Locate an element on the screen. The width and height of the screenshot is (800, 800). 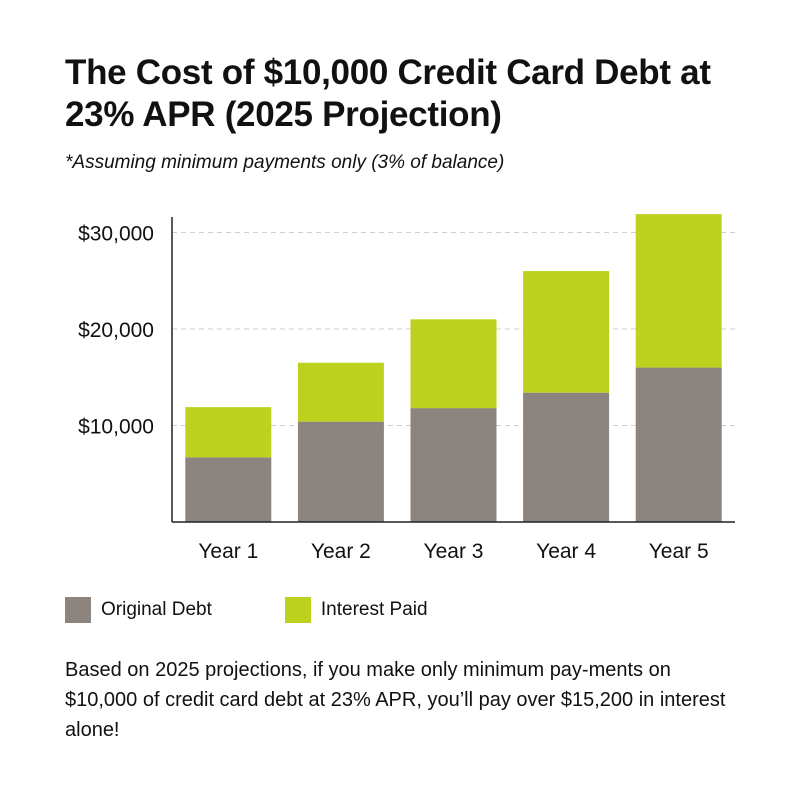
original-debt-swatch is located at coordinates (78, 610).